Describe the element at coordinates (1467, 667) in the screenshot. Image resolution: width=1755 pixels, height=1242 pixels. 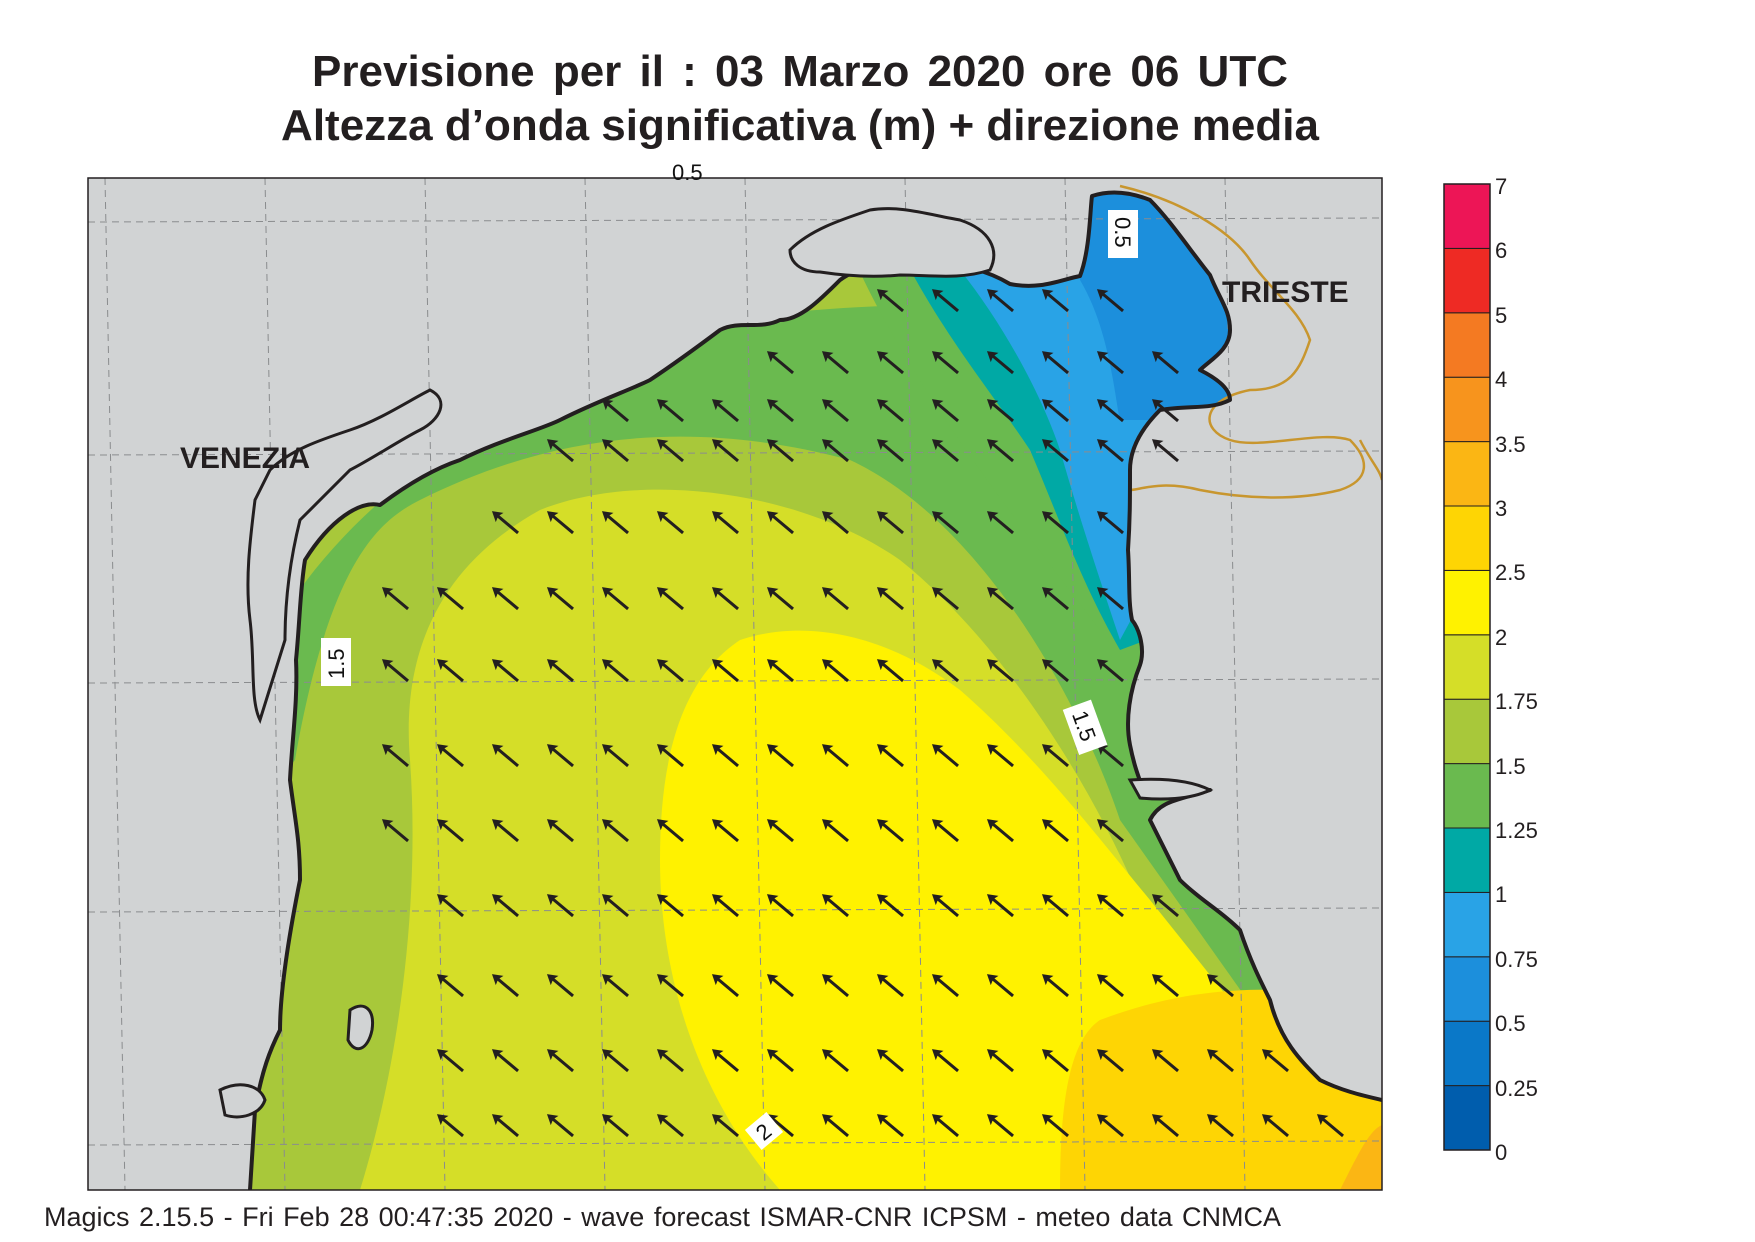
I see `colorbar-frame` at that location.